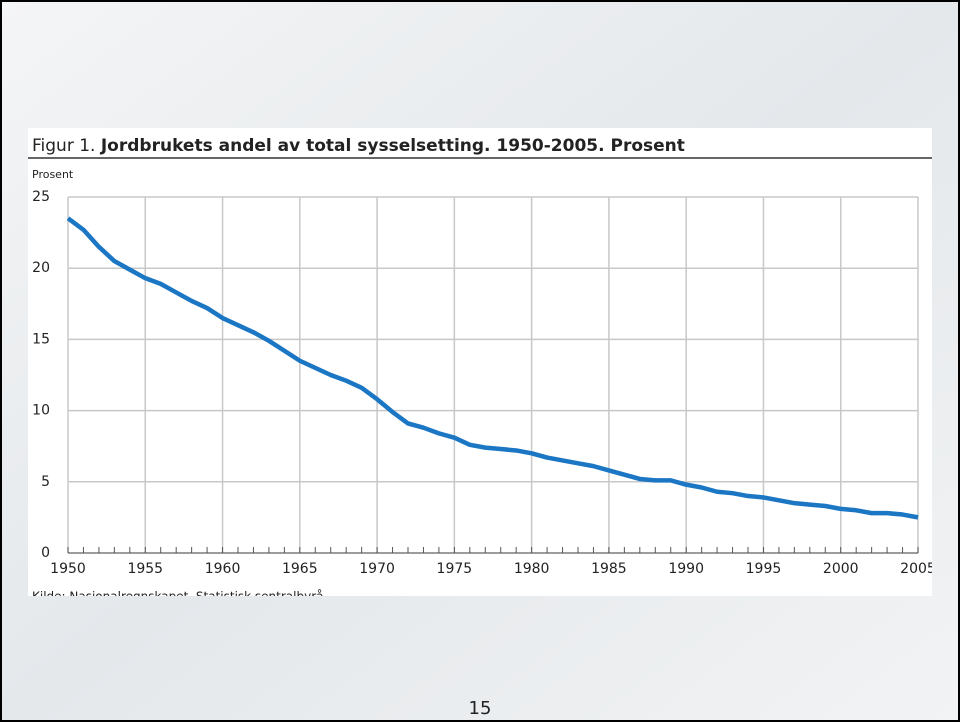  I want to click on x-tick-label: 1955, so click(145, 569).